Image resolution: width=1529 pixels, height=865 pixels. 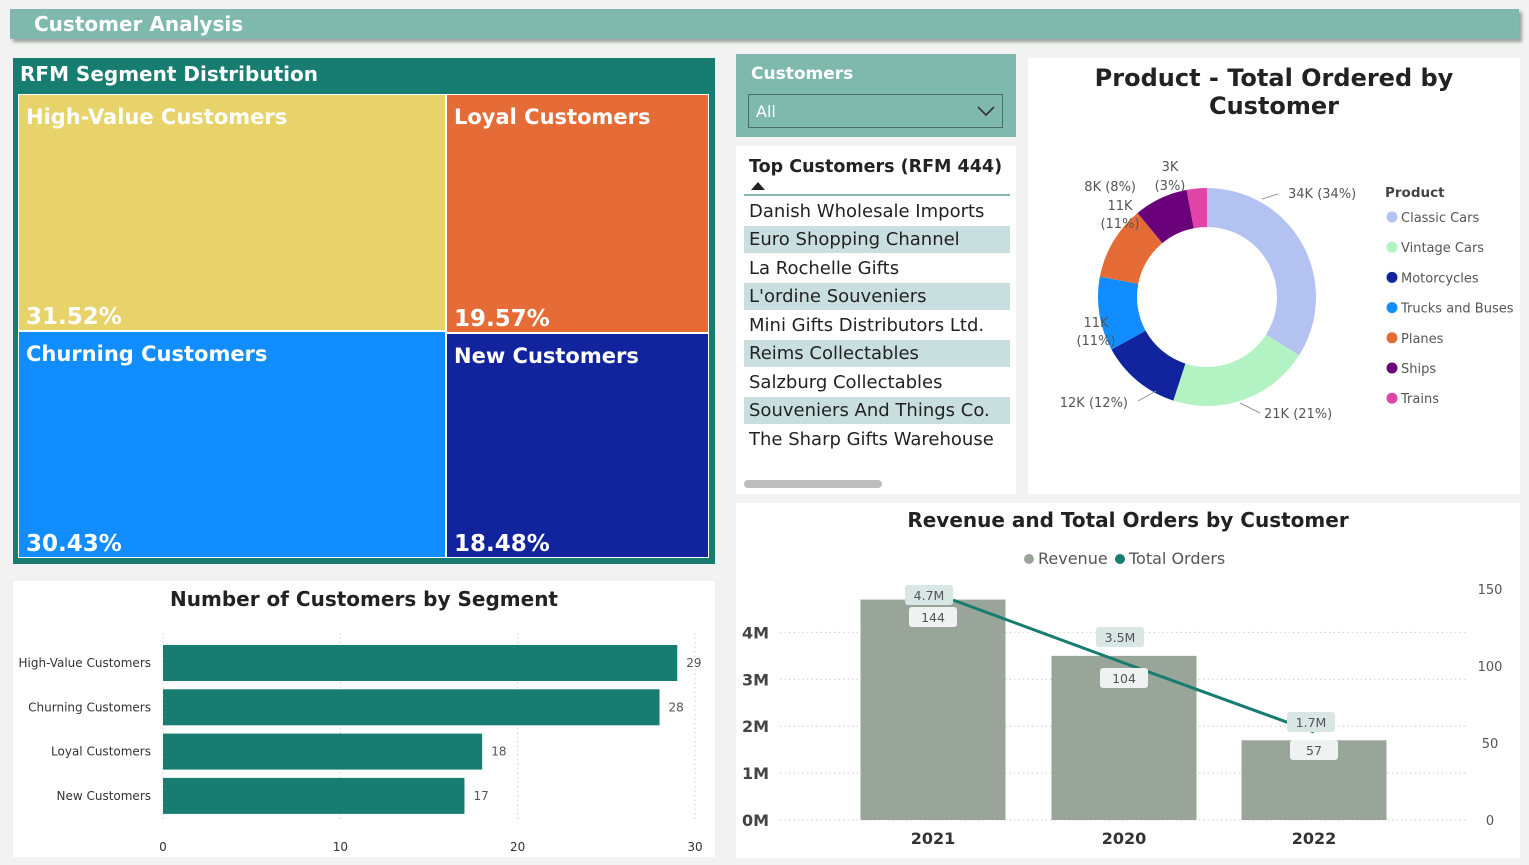 What do you see at coordinates (1415, 193) in the screenshot?
I see `donut-legend-title: Product` at bounding box center [1415, 193].